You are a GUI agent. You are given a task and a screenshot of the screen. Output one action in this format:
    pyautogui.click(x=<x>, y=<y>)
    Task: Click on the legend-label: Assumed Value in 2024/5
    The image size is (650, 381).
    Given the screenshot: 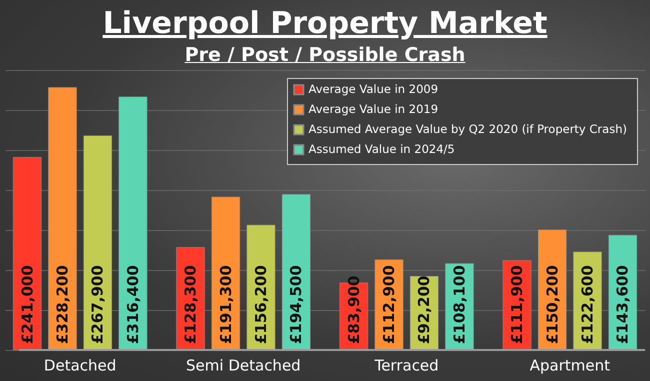 What is the action you would take?
    pyautogui.click(x=381, y=149)
    